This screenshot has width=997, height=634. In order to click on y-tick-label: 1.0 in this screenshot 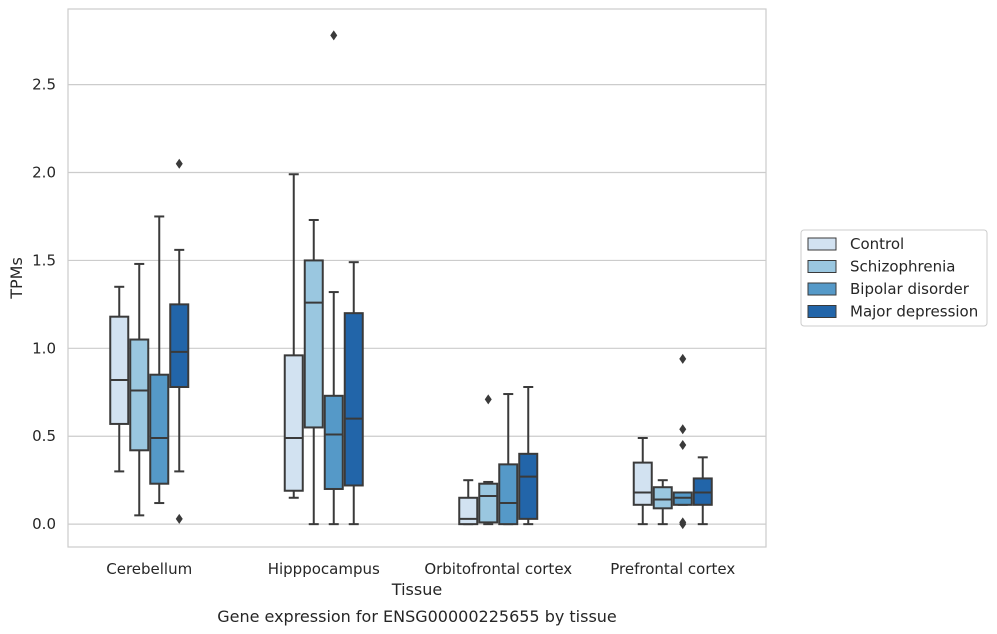, I will do `click(44, 348)`.